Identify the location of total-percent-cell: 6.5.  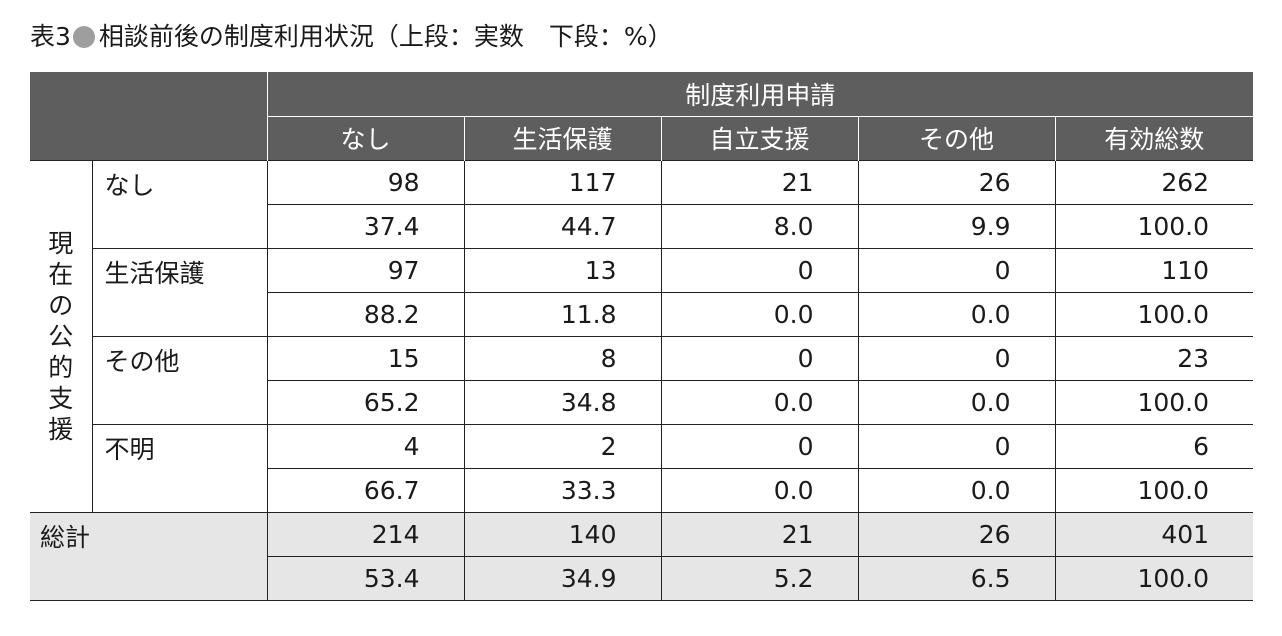
(956, 578).